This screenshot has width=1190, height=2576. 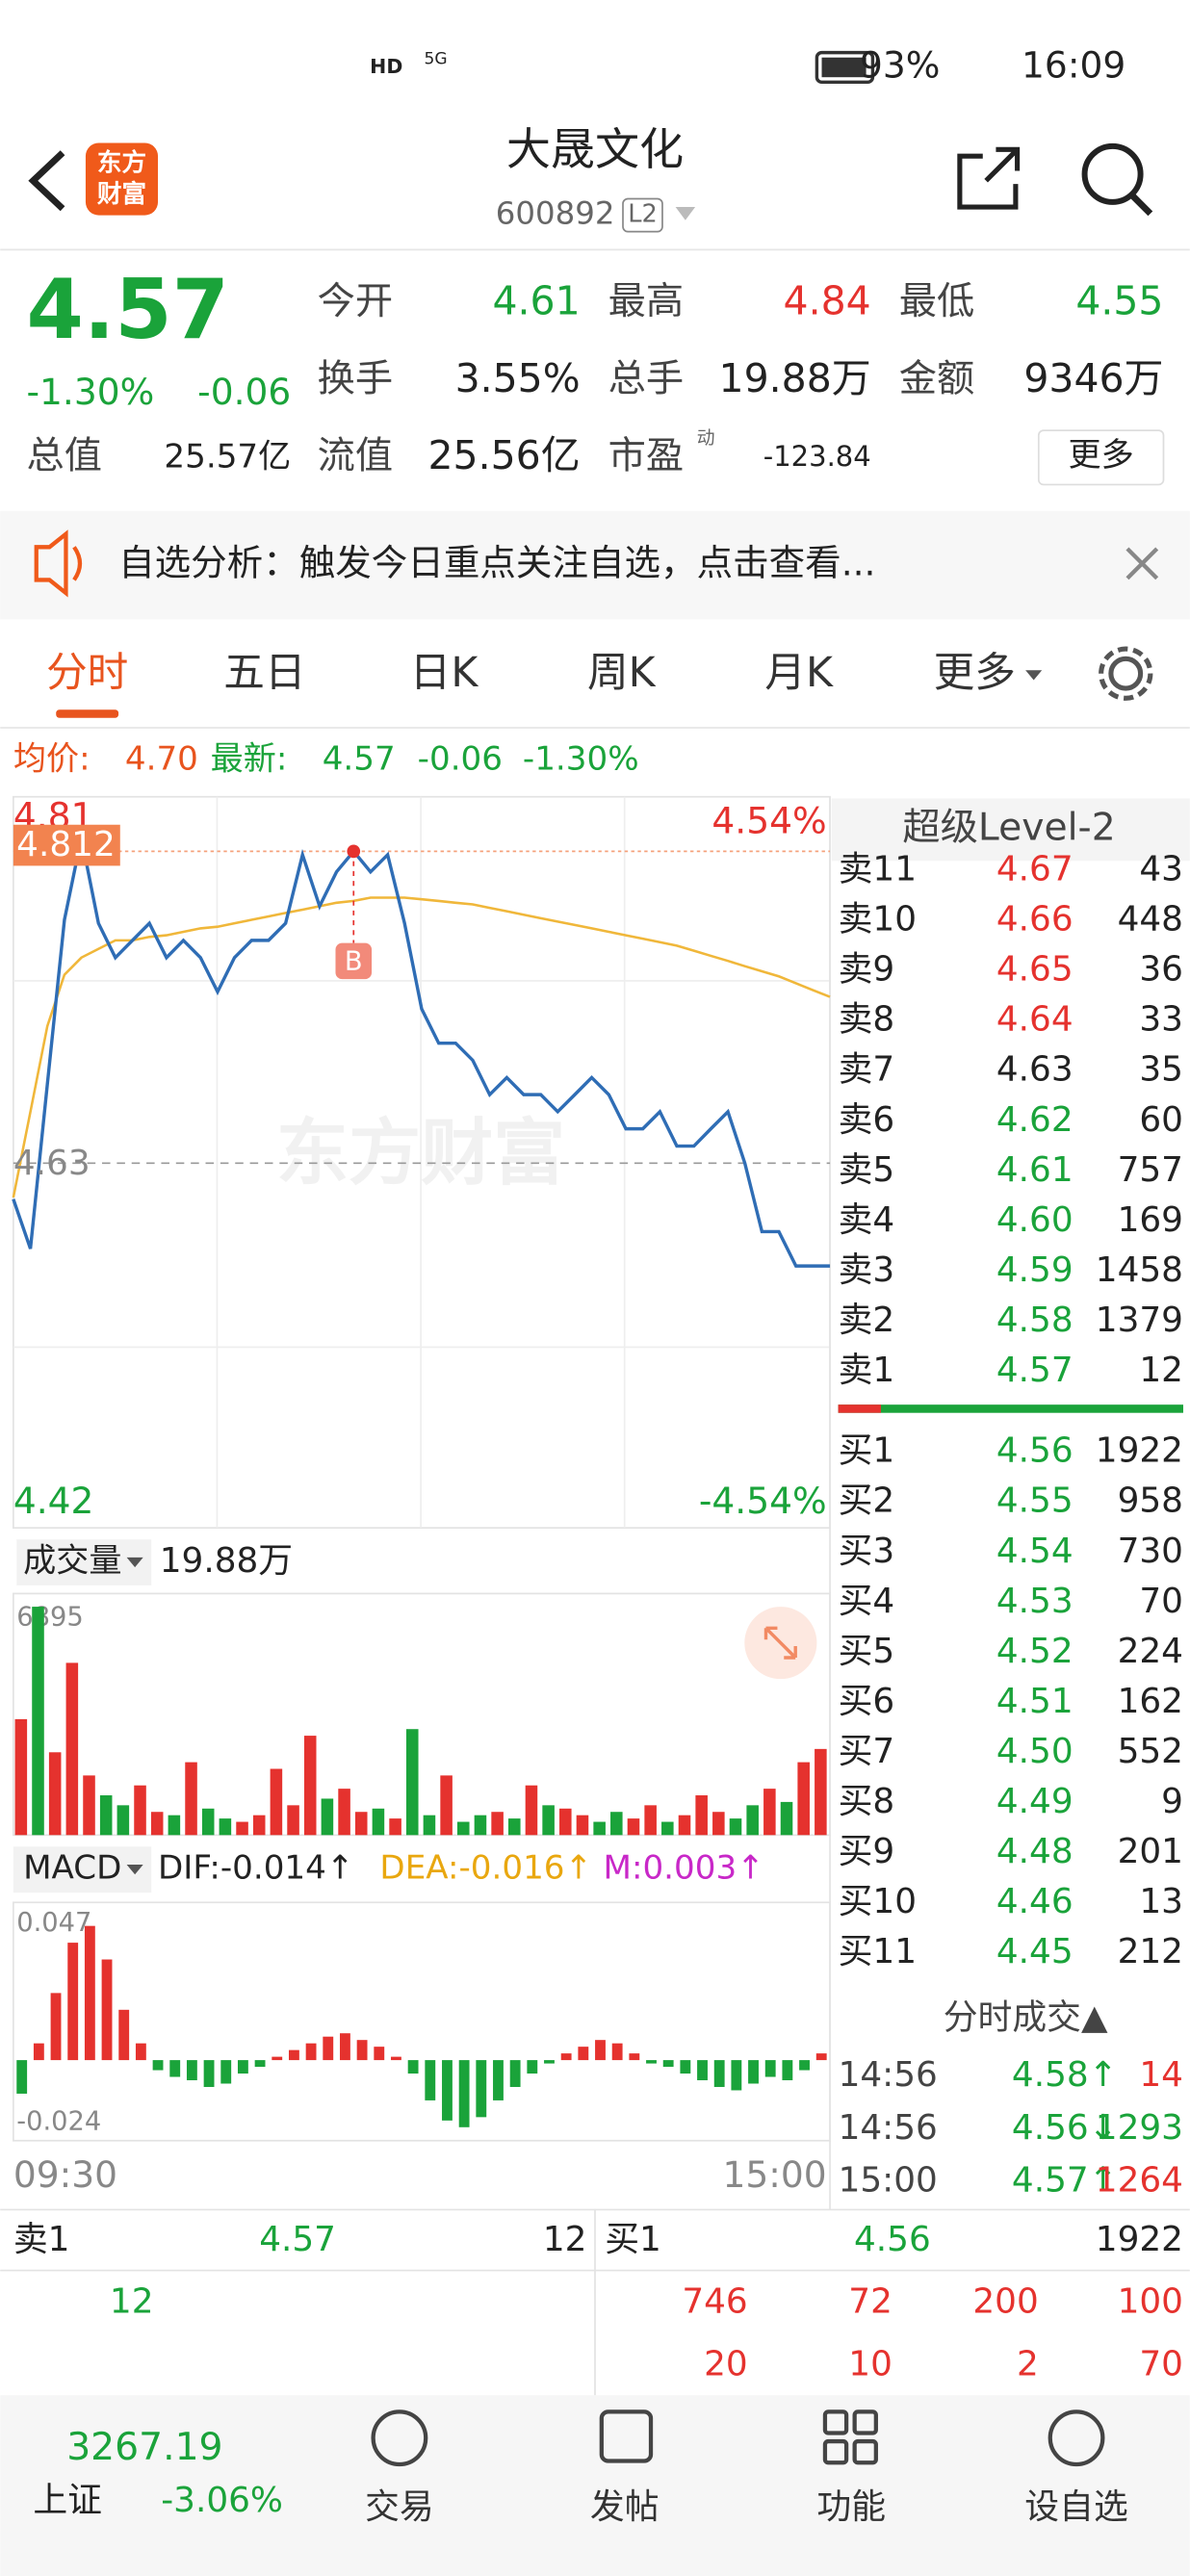 I want to click on index-value: 3267.19, so click(x=144, y=2447).